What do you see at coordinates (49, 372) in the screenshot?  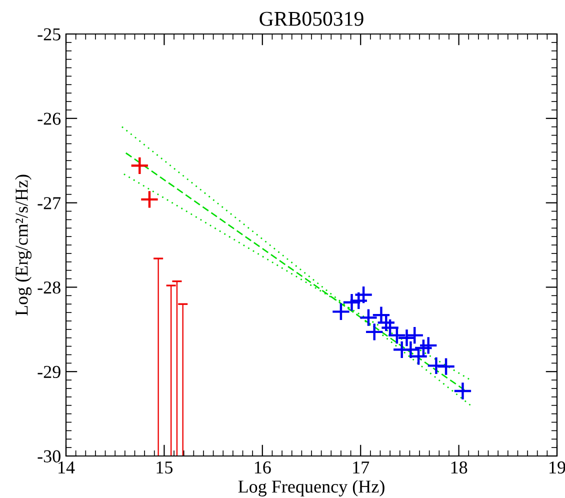 I see `y-tick-label: -29` at bounding box center [49, 372].